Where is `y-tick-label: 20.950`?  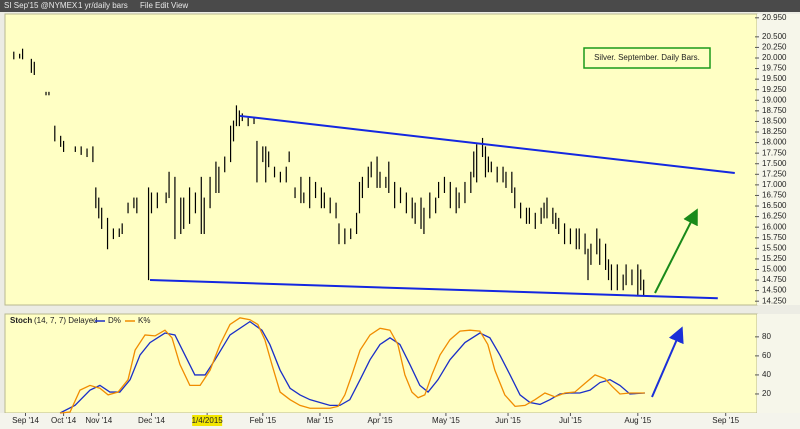
y-tick-label: 20.950 is located at coordinates (774, 17).